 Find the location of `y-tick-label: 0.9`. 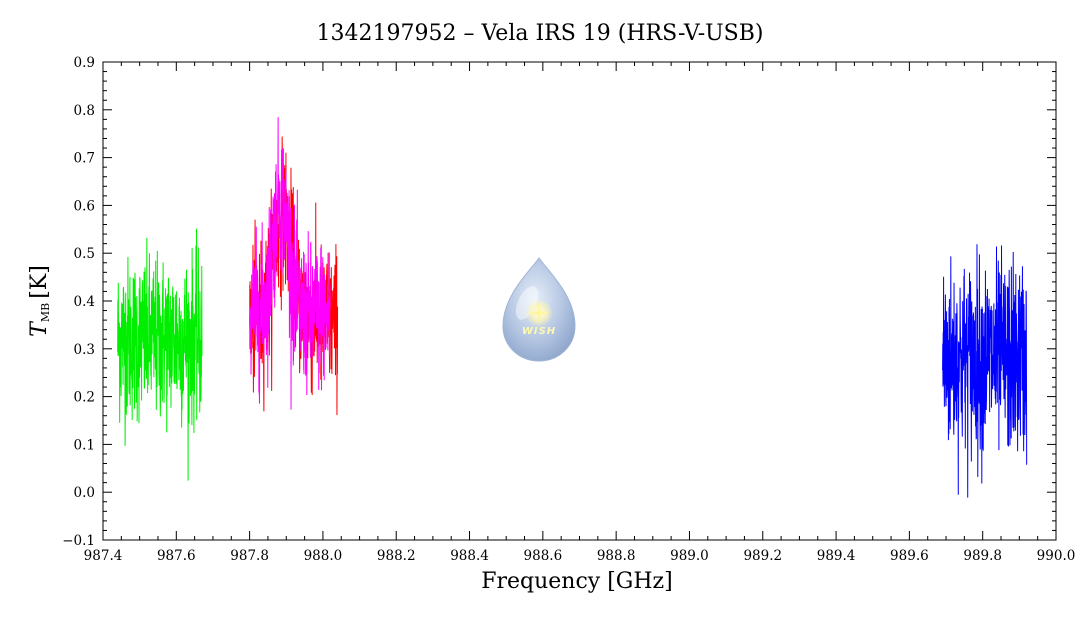

y-tick-label: 0.9 is located at coordinates (84, 63).